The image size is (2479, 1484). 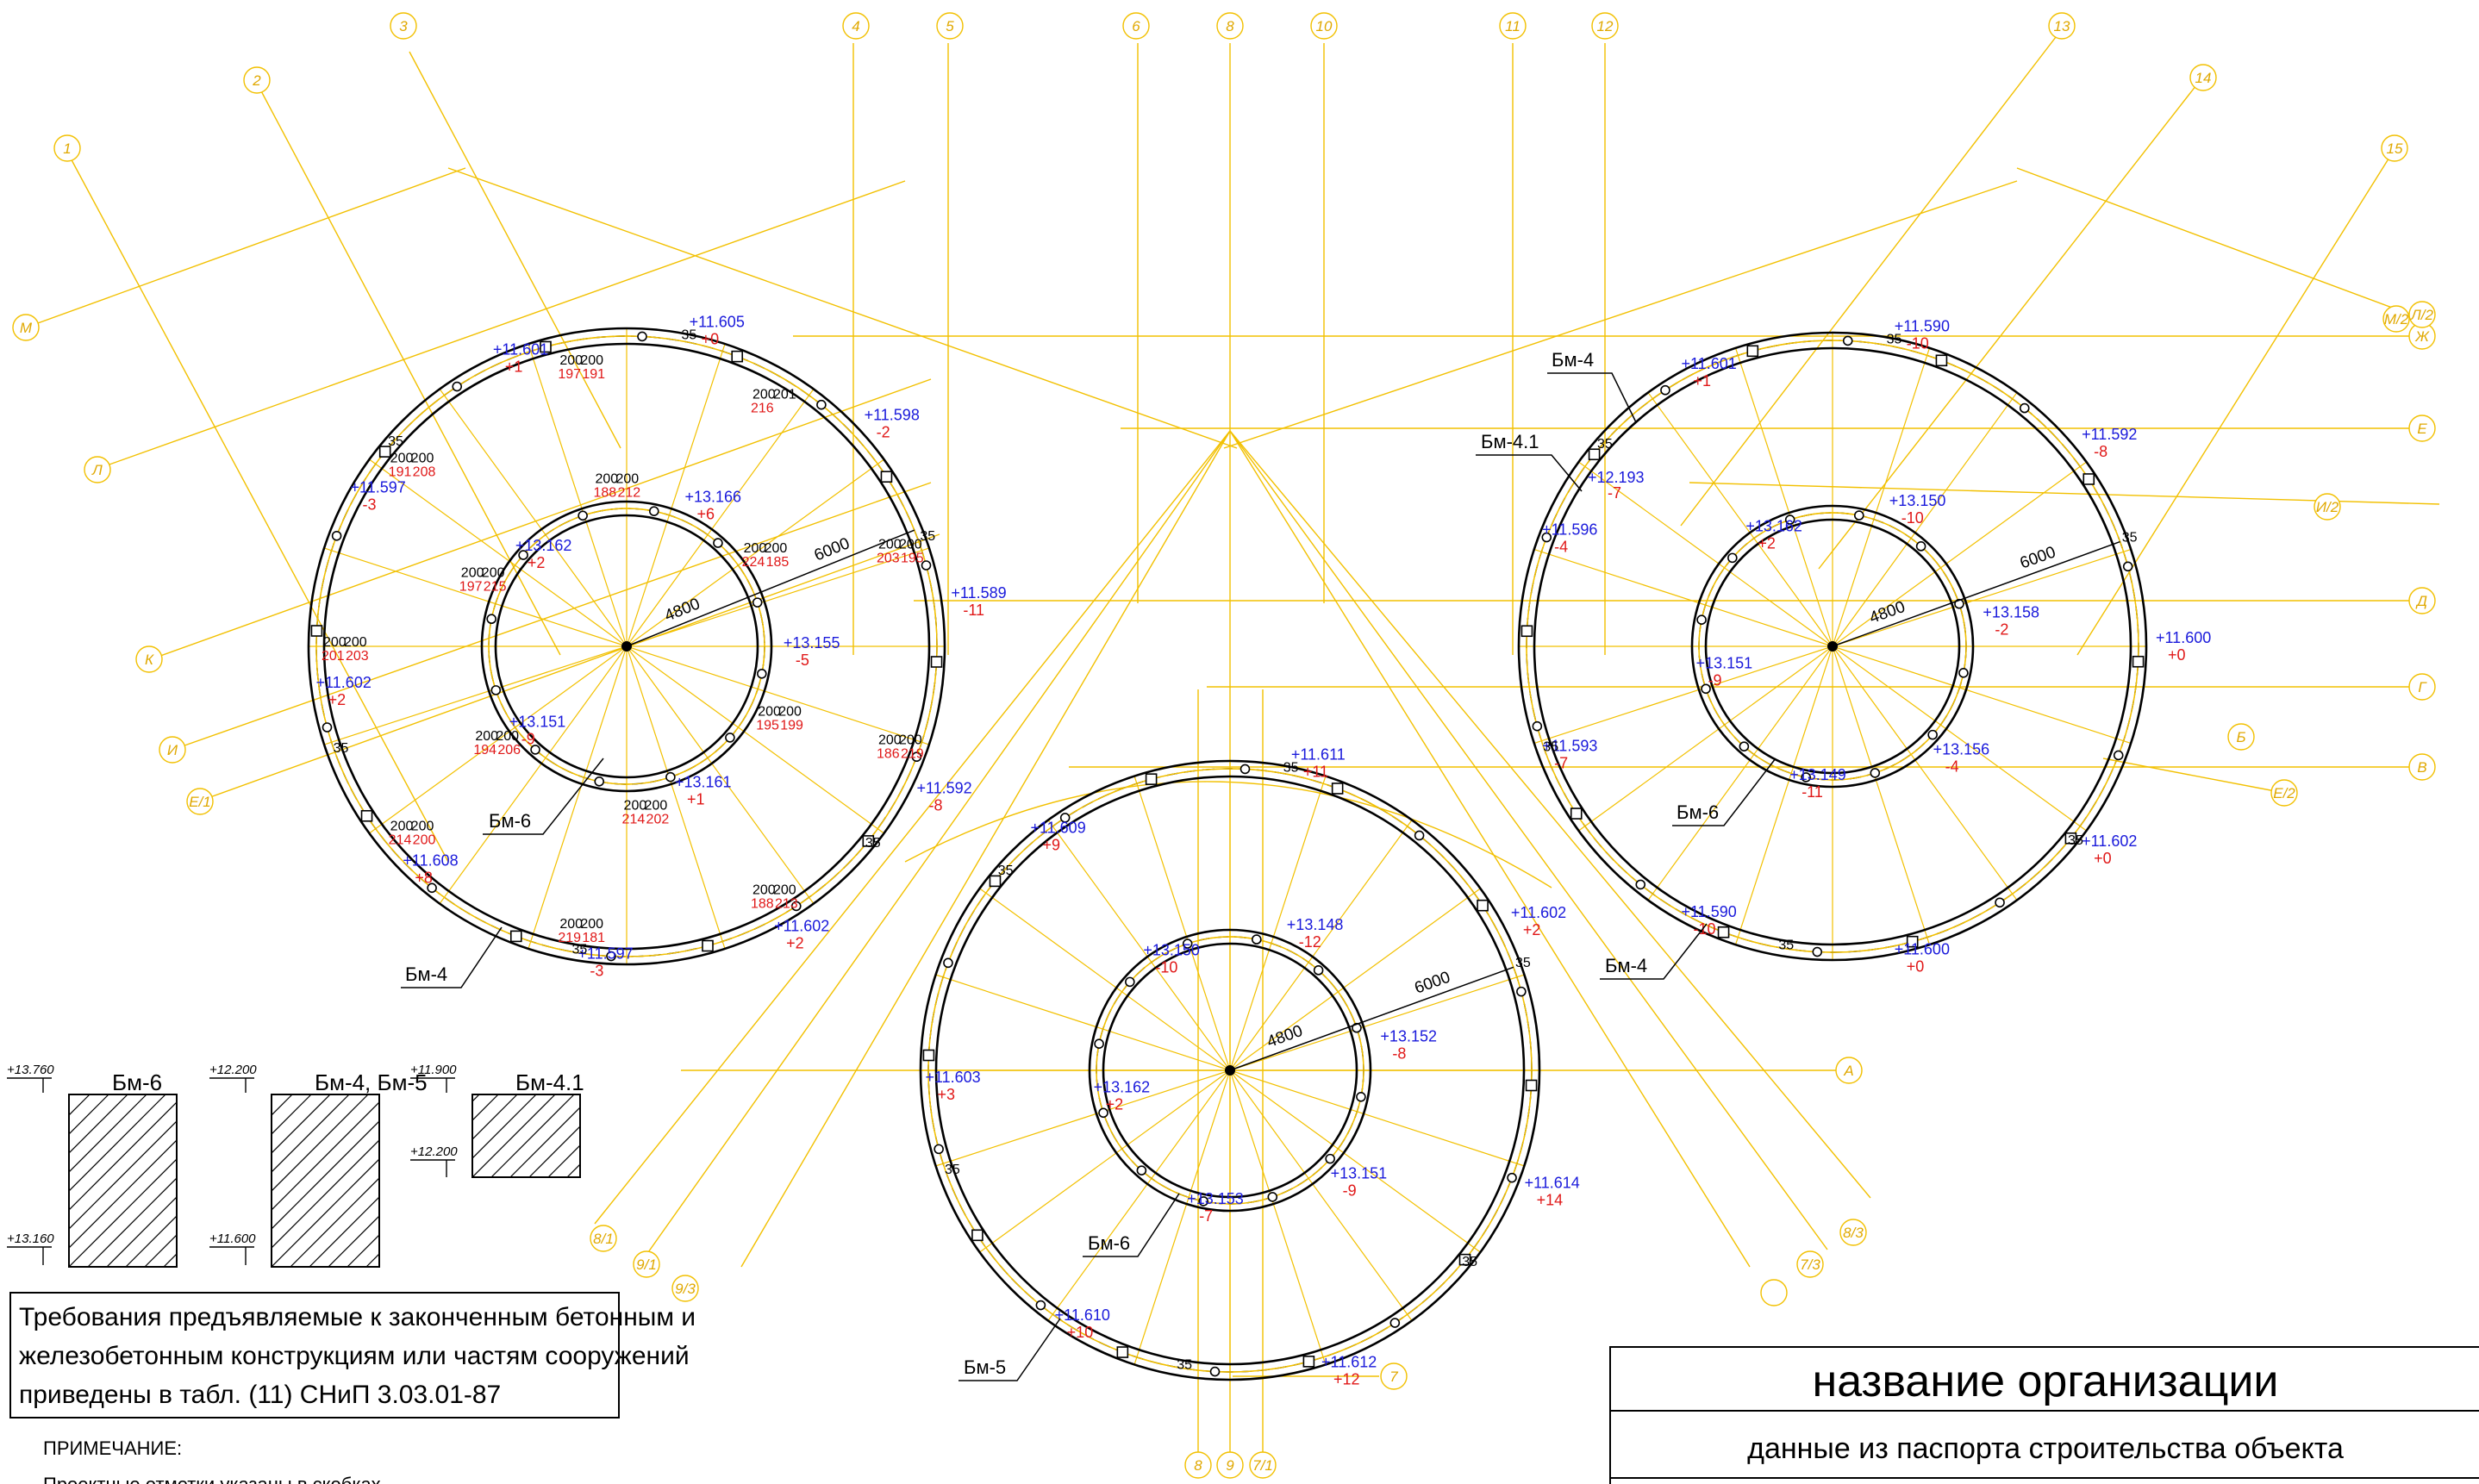 What do you see at coordinates (1529, 473) in the screenshot?
I see `leader-line` at bounding box center [1529, 473].